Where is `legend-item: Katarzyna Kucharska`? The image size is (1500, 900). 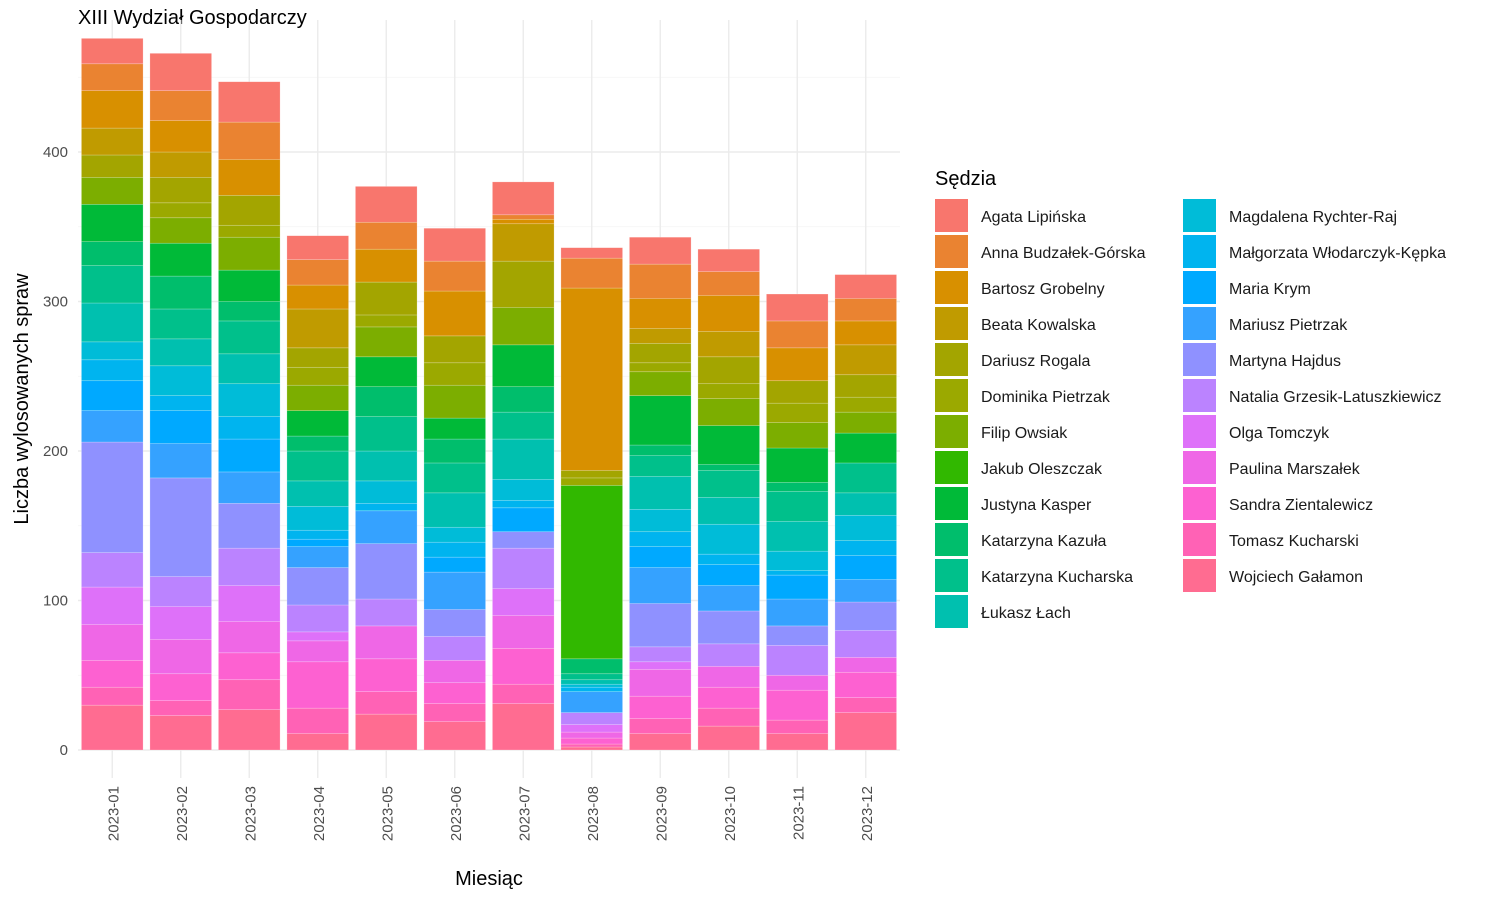 legend-item: Katarzyna Kucharska is located at coordinates (1034, 575).